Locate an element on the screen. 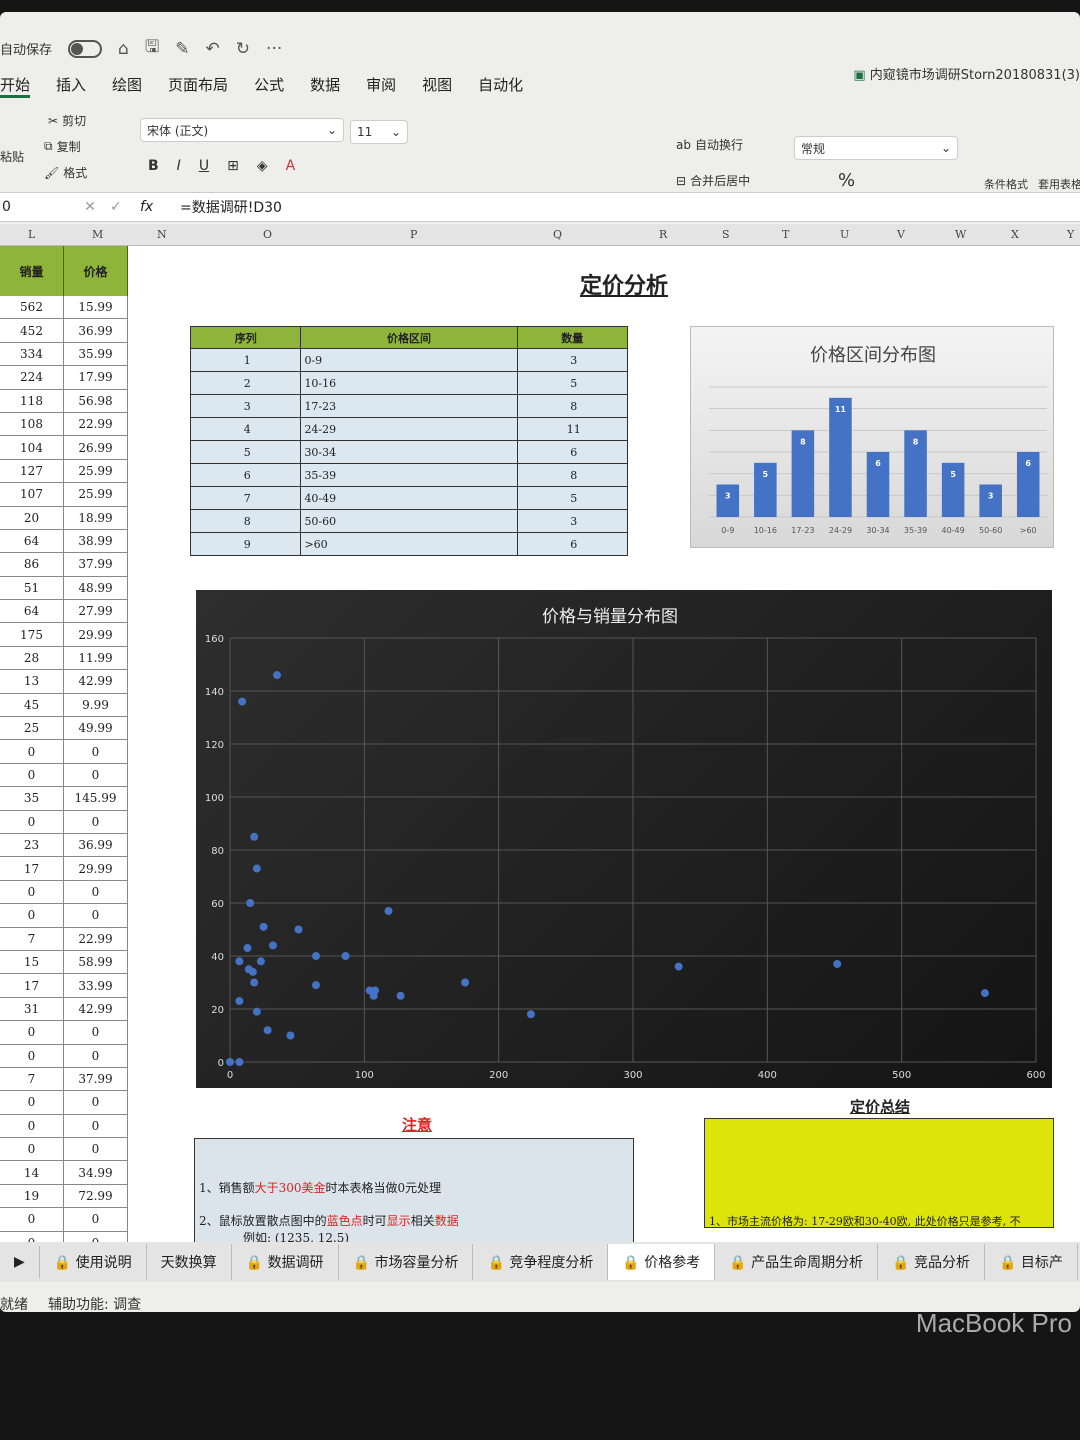 Image resolution: width=1080 pixels, height=1440 pixels. sheet-tab: 🔒 目标产 is located at coordinates (1031, 1262).